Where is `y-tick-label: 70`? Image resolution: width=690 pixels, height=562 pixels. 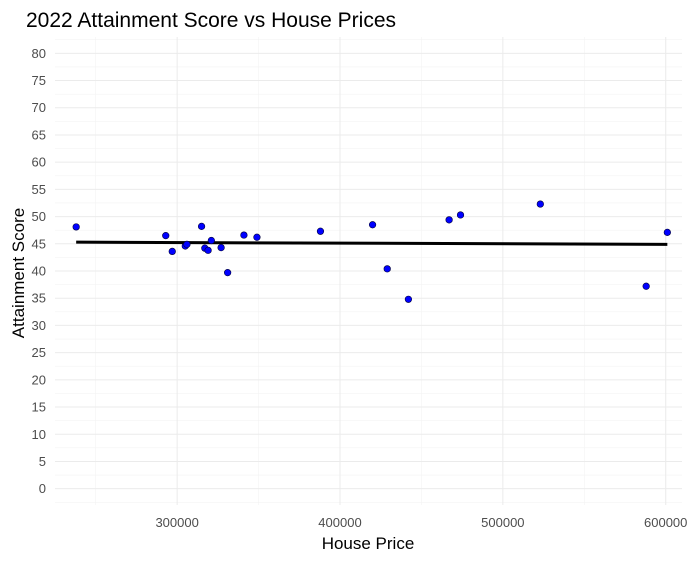 y-tick-label: 70 is located at coordinates (39, 107).